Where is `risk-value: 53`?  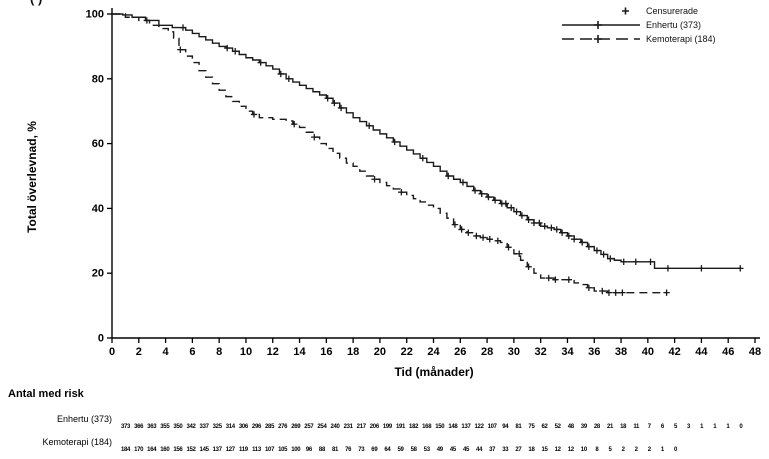 risk-value: 53 is located at coordinates (426, 450).